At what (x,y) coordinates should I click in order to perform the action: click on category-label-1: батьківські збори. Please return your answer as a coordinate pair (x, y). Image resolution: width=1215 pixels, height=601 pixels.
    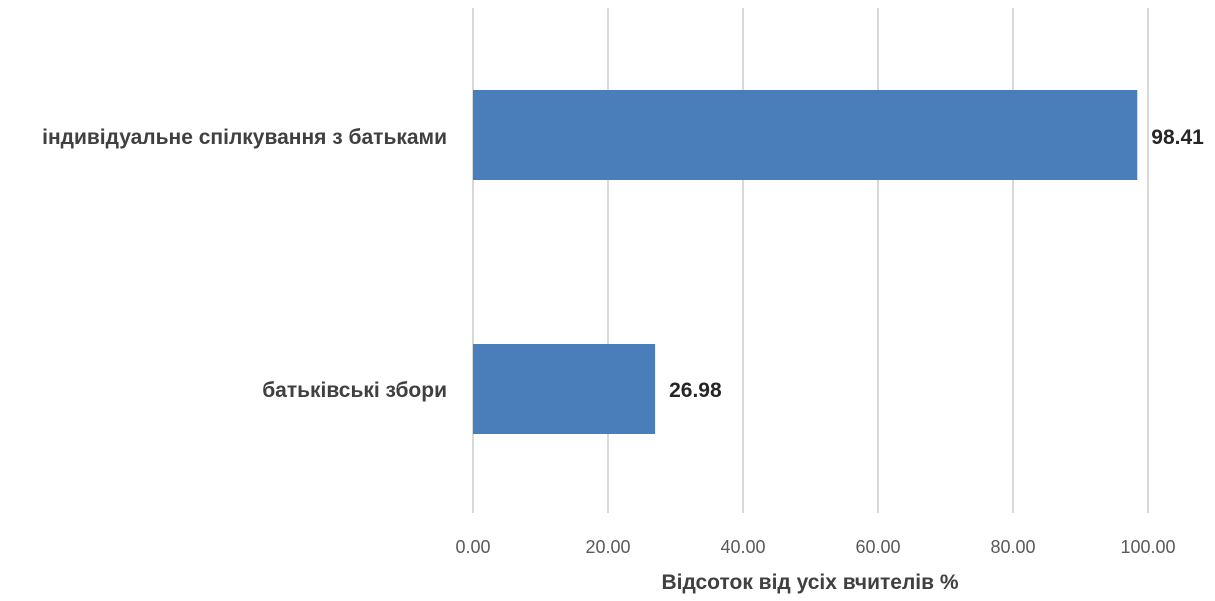
    Looking at the image, I should click on (354, 390).